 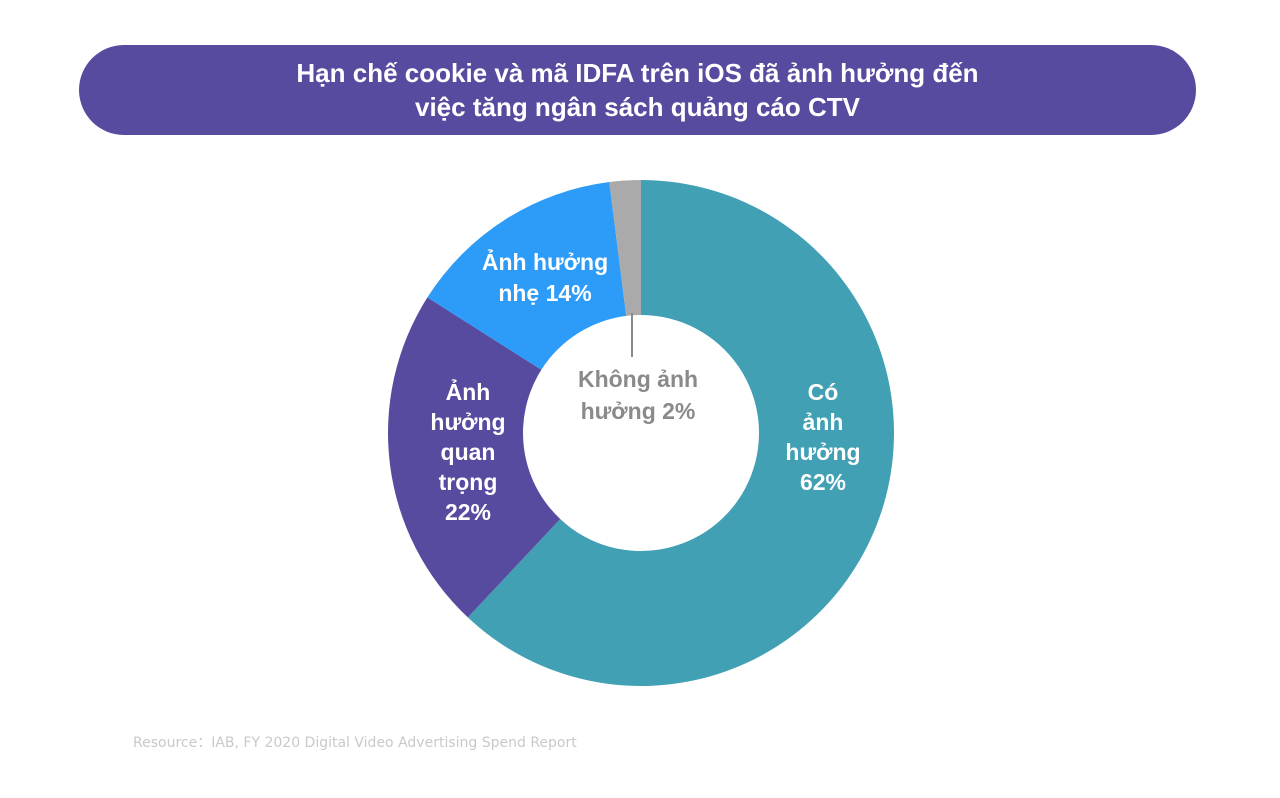 I want to click on slice-label-co-anh-huong-62: Có ảnh hưởng 62%, so click(x=822, y=437).